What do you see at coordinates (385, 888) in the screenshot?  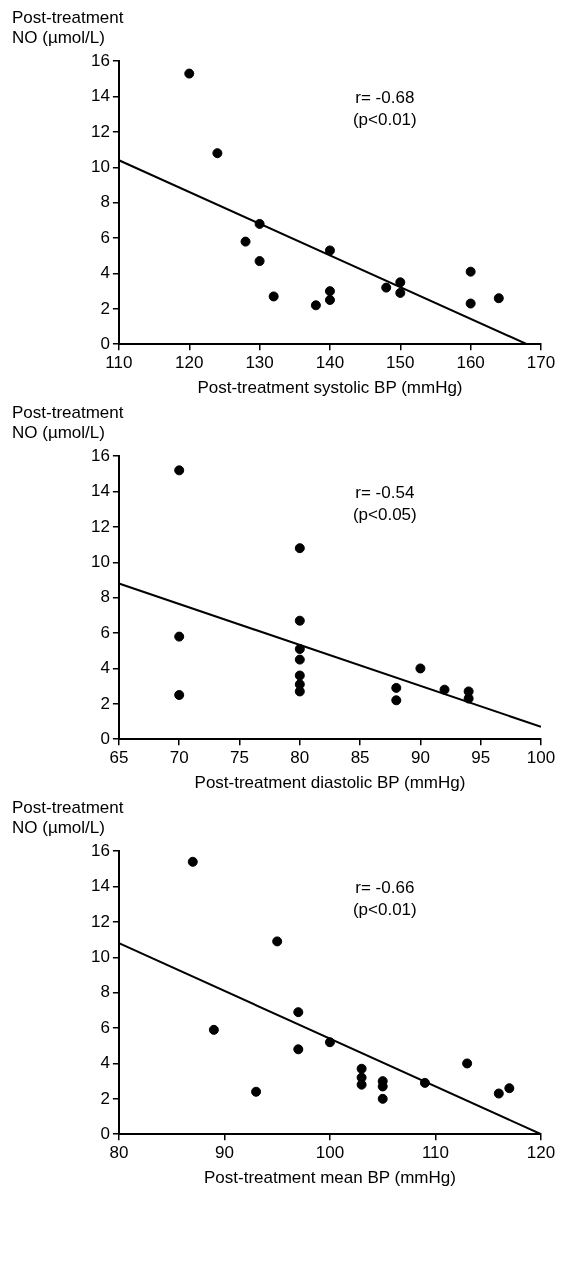 I see `annotation: r= -0.66` at bounding box center [385, 888].